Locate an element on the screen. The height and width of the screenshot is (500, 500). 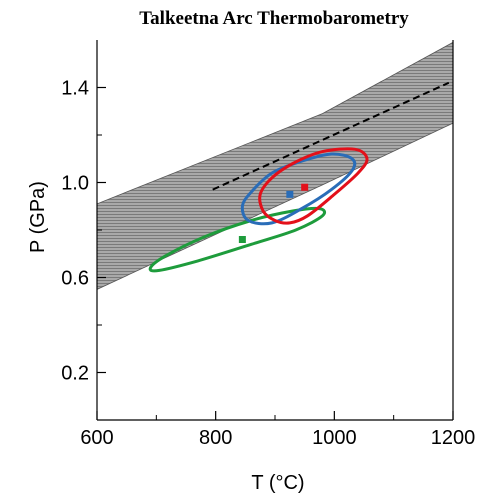
x-tick-label: 800 is located at coordinates (215, 438).